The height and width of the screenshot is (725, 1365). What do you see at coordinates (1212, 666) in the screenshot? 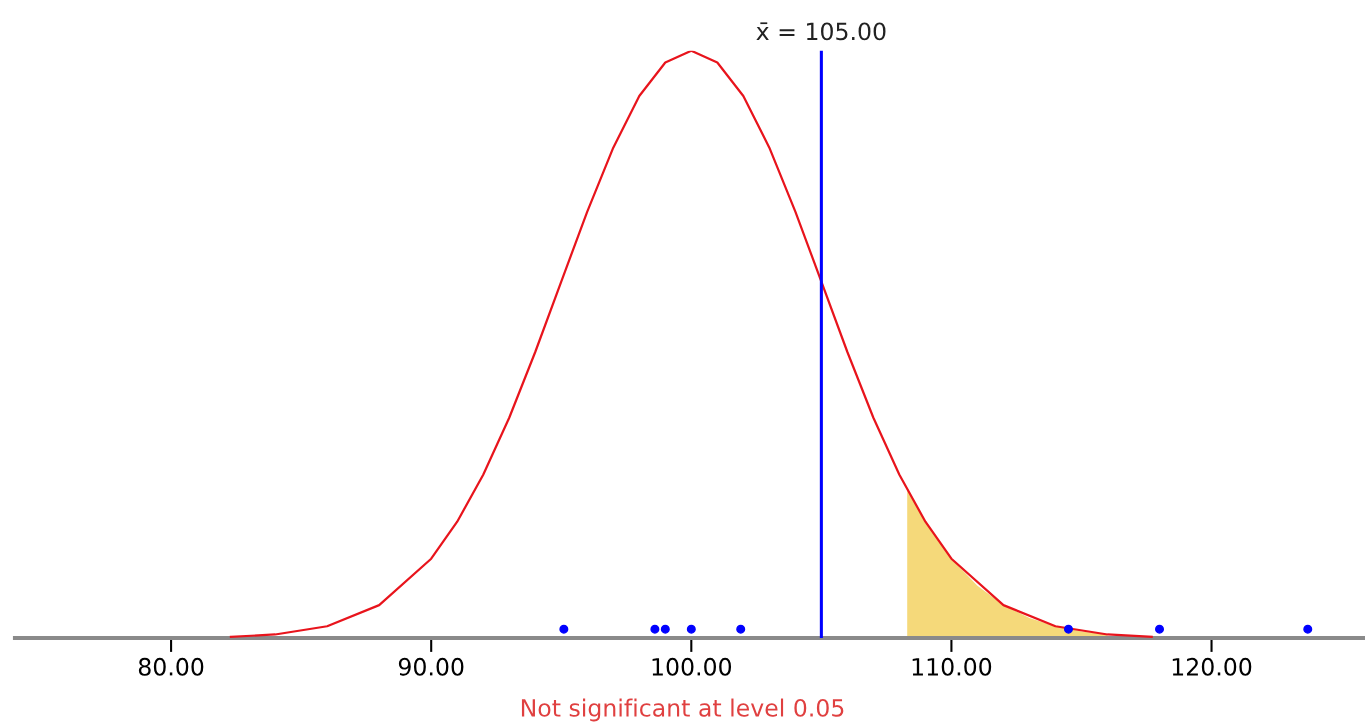
I see `x-tick-label: 120.00` at bounding box center [1212, 666].